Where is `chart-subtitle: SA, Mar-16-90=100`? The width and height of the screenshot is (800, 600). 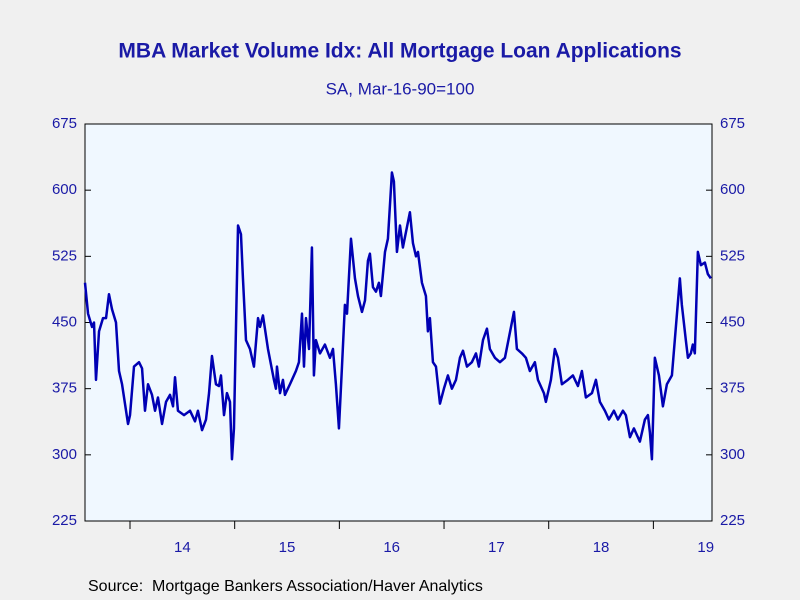 chart-subtitle: SA, Mar-16-90=100 is located at coordinates (400, 88).